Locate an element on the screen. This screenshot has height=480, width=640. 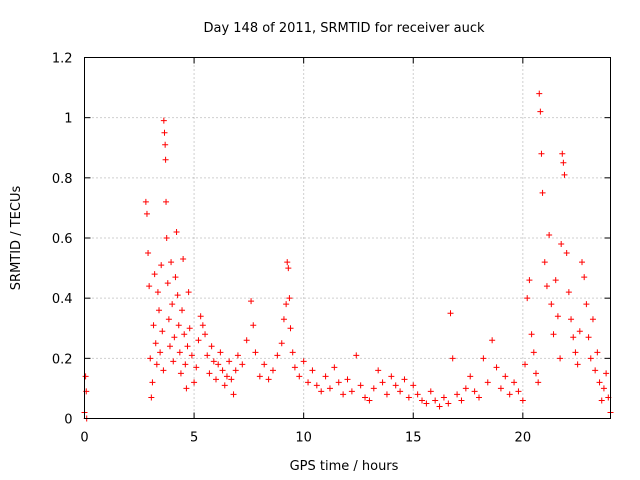
y-tick-label: 1 is located at coordinates (68, 119).